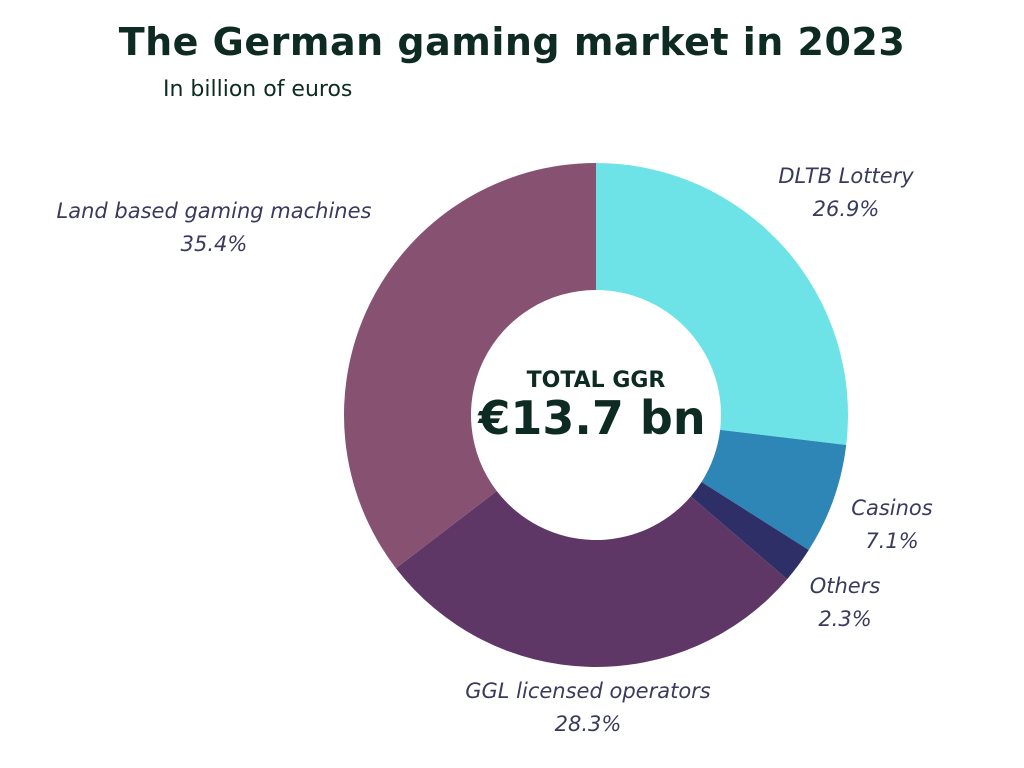 The width and height of the screenshot is (1024, 768). I want to click on slice-label-land-based-gaming-machines: Land based gaming machines 35.4%, so click(214, 228).